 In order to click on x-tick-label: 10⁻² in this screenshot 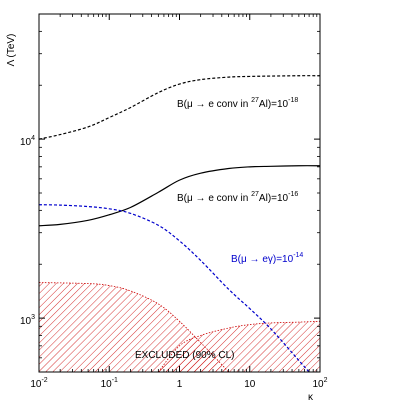, I will do `click(38, 383)`.